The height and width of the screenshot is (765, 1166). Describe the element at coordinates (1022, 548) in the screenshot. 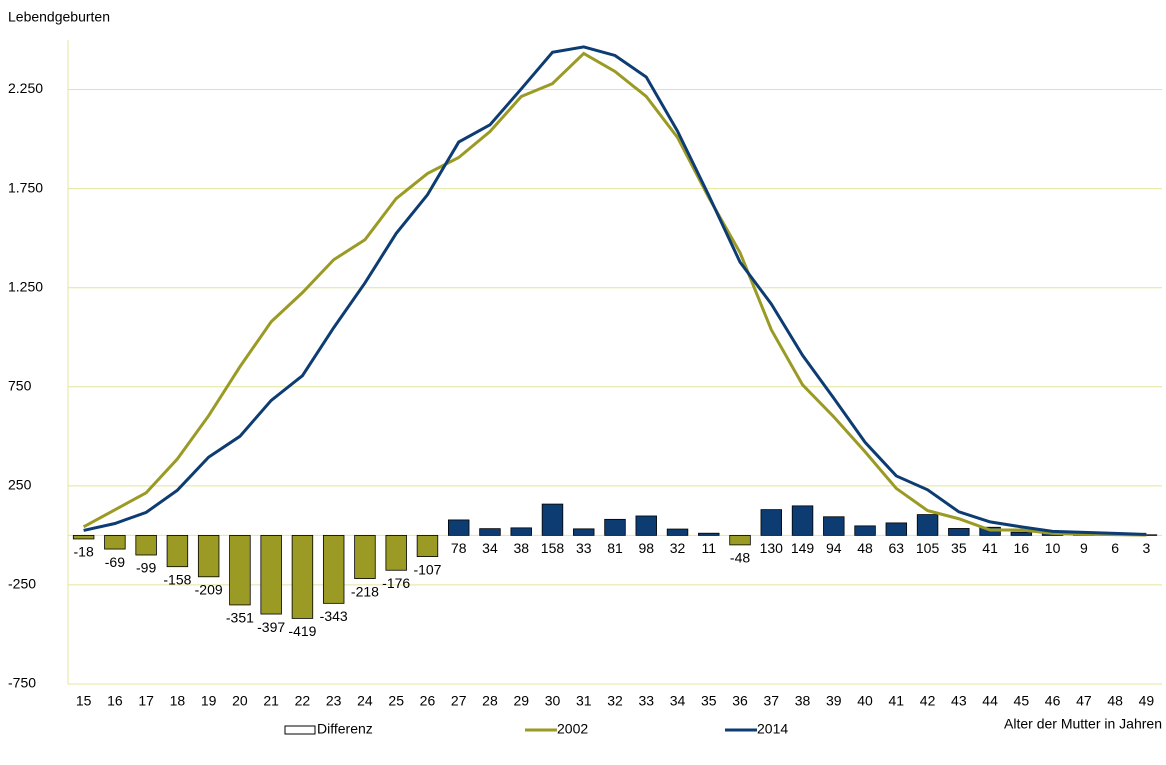

I see `data-label: 16` at that location.